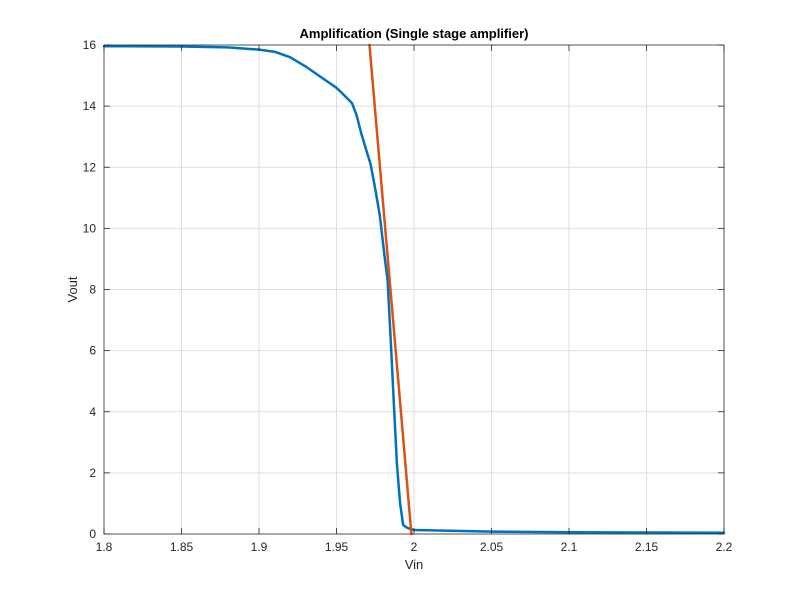 This screenshot has width=800, height=605. I want to click on y-tick-label: 8, so click(92, 290).